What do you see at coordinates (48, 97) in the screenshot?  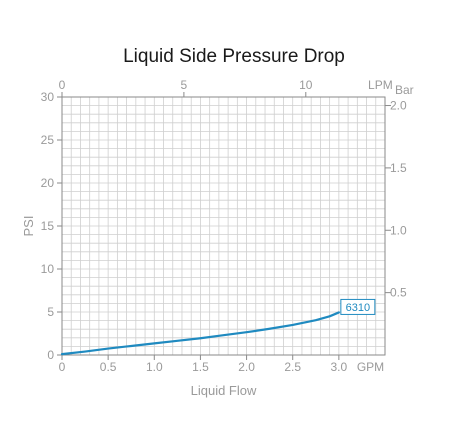 I see `y-tick-label: 30` at bounding box center [48, 97].